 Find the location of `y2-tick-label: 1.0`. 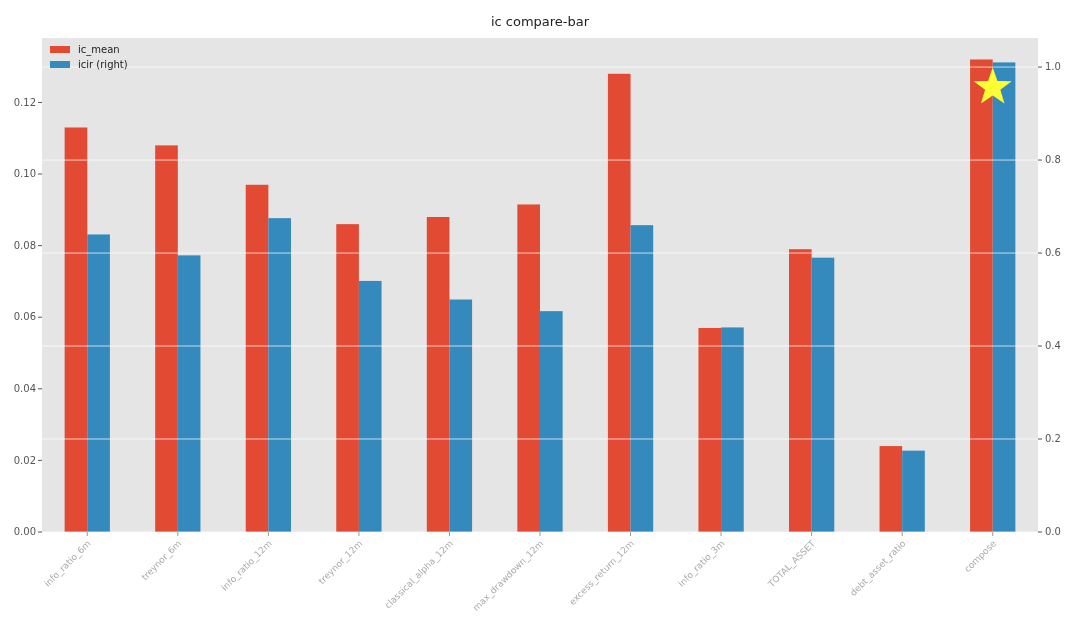

y2-tick-label: 1.0 is located at coordinates (1053, 67).